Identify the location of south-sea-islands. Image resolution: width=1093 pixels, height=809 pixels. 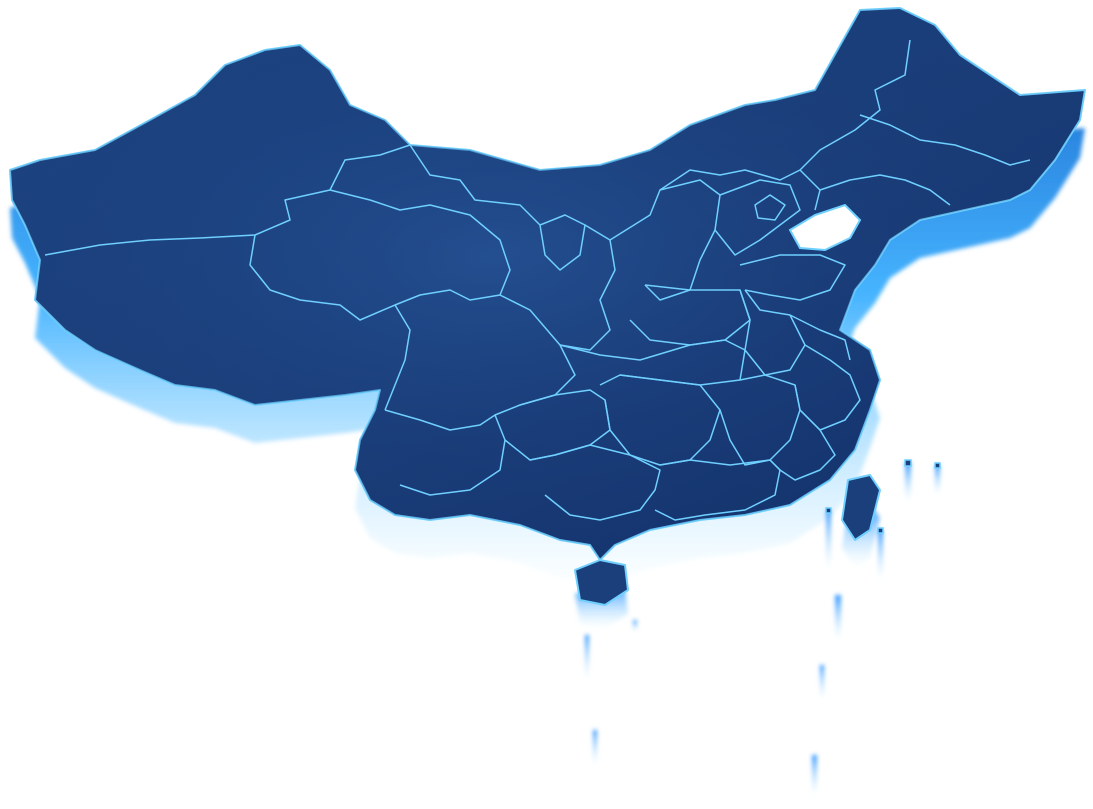
(883, 496).